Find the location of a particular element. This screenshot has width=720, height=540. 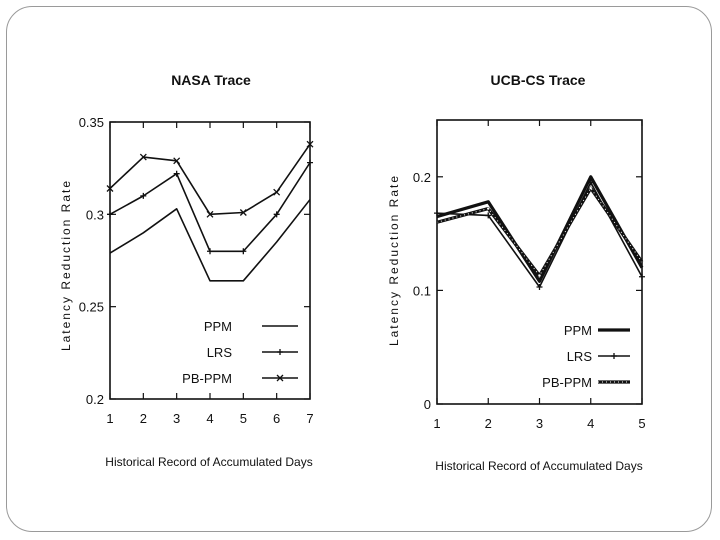

nasa-legend-label-ppm: PPM is located at coordinates (218, 326).